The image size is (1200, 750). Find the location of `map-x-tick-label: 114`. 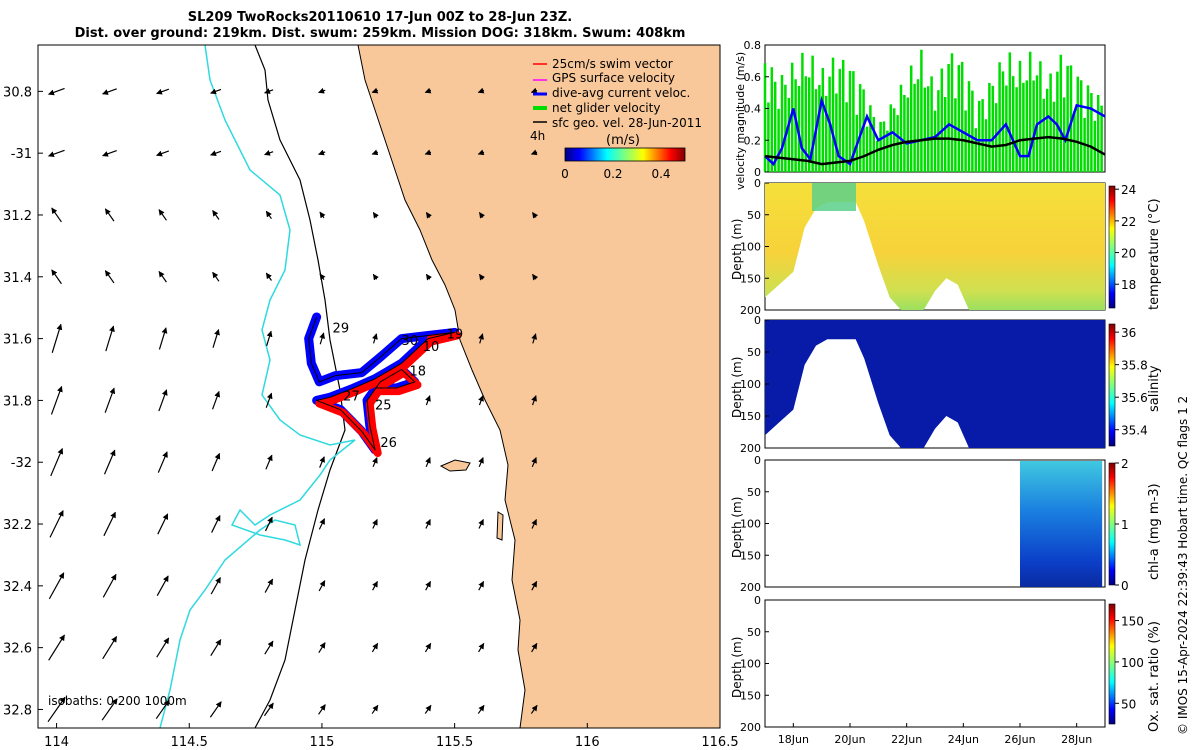

map-x-tick-label: 114 is located at coordinates (56, 742).